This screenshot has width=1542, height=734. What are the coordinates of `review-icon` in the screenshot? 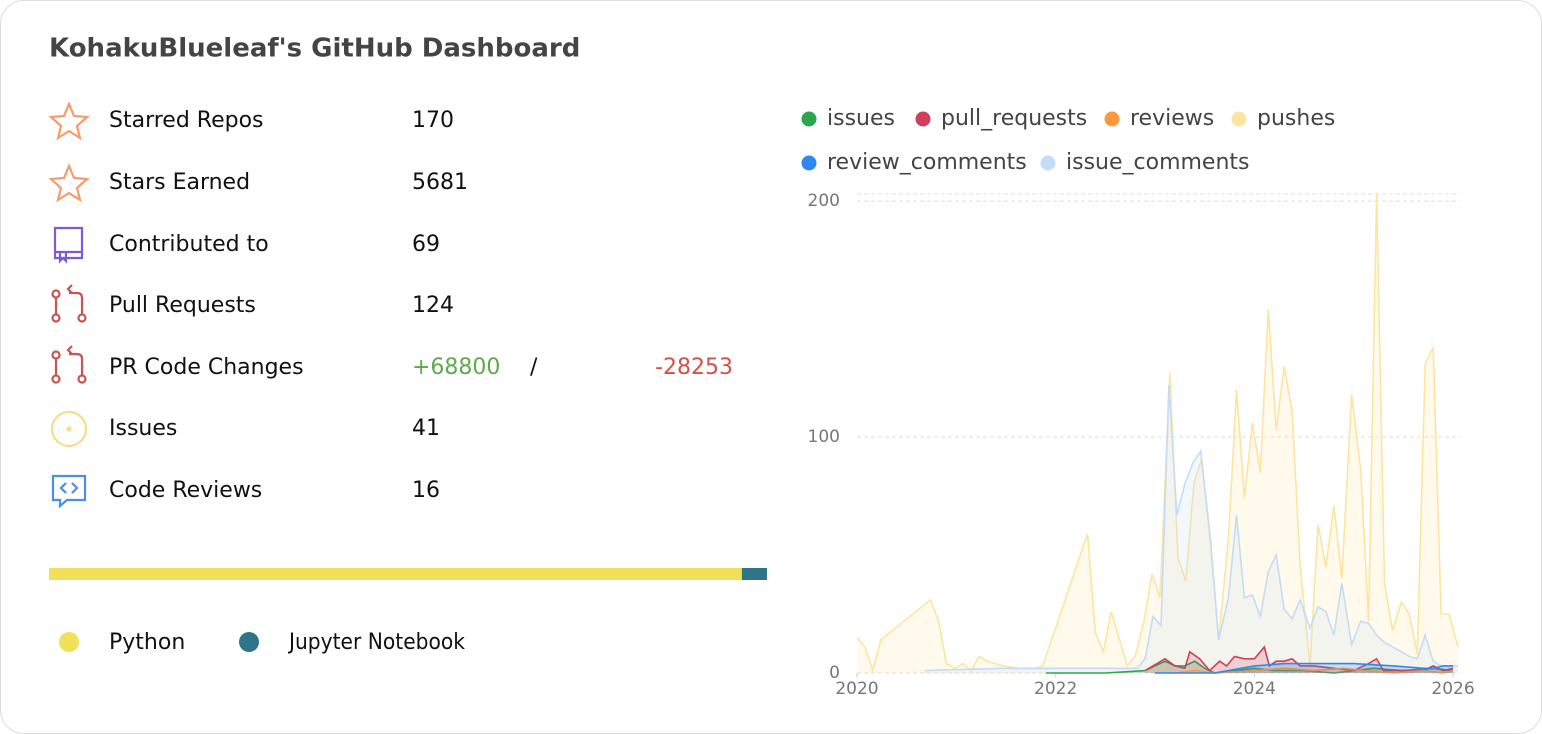 It's located at (69, 491).